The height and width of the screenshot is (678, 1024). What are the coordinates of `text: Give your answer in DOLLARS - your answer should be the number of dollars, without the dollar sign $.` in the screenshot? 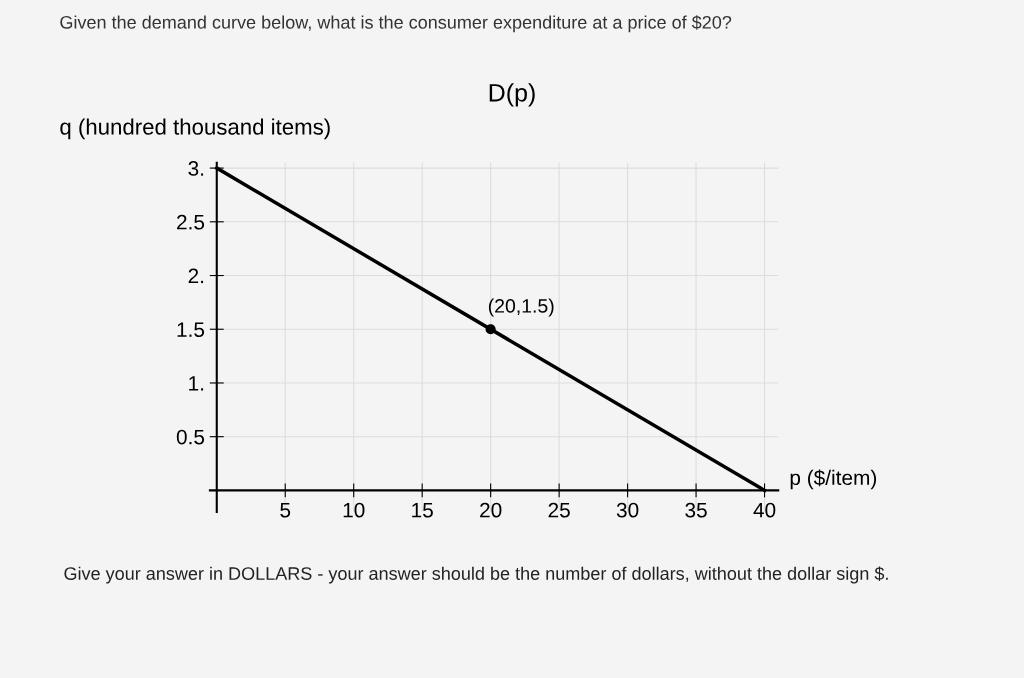 It's located at (476, 575).